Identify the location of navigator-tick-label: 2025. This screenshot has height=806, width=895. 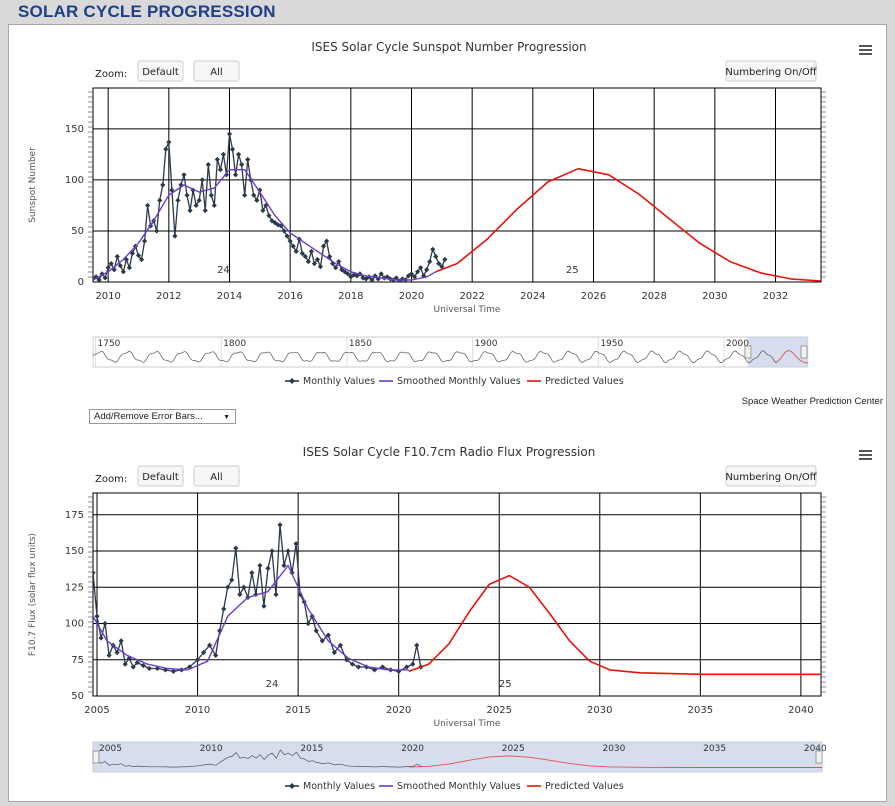
(513, 749).